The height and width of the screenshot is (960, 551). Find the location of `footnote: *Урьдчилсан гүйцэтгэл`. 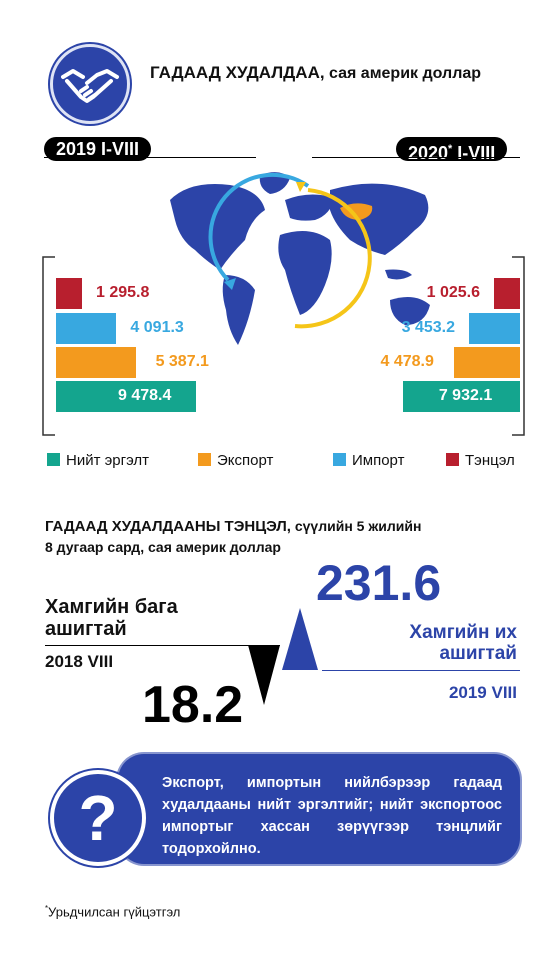

footnote: *Урьдчилсан гүйцэтгэл is located at coordinates (112, 911).